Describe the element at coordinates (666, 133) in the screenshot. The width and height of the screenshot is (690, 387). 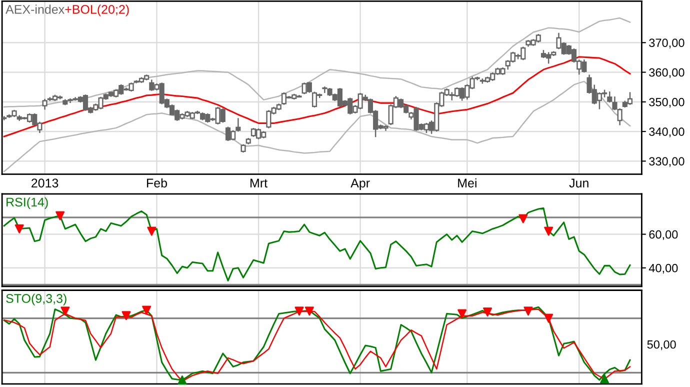
I see `y-tick-label: 340,00` at that location.